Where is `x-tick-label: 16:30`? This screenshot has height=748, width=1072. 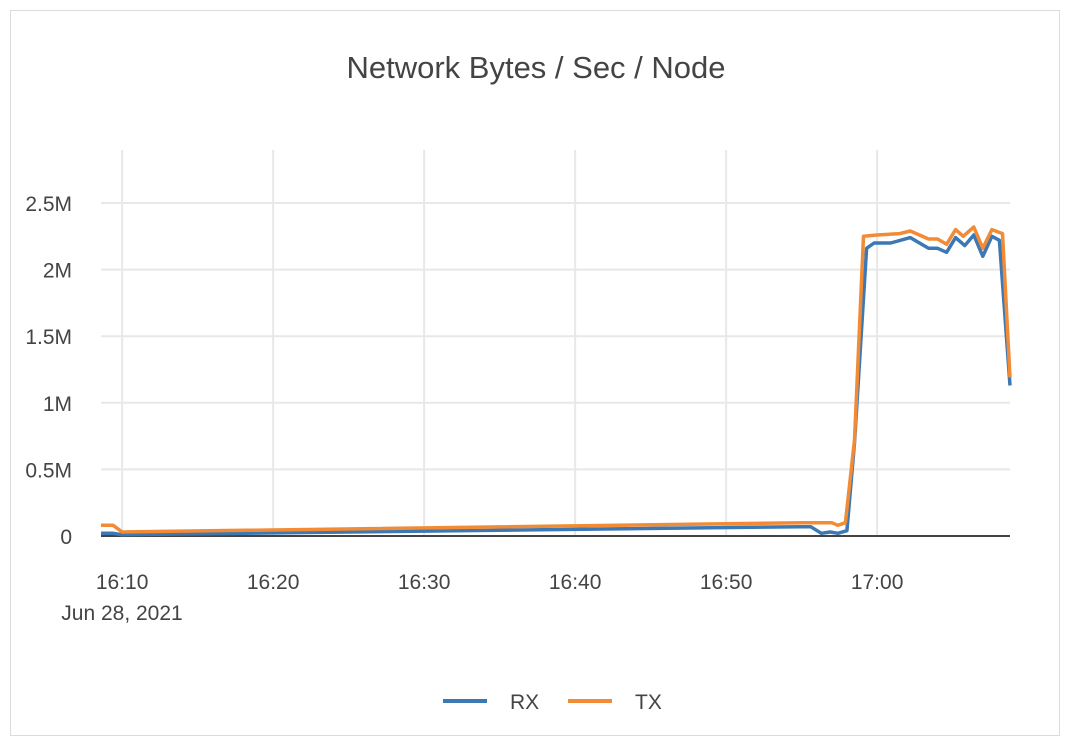
x-tick-label: 16:30 is located at coordinates (424, 582).